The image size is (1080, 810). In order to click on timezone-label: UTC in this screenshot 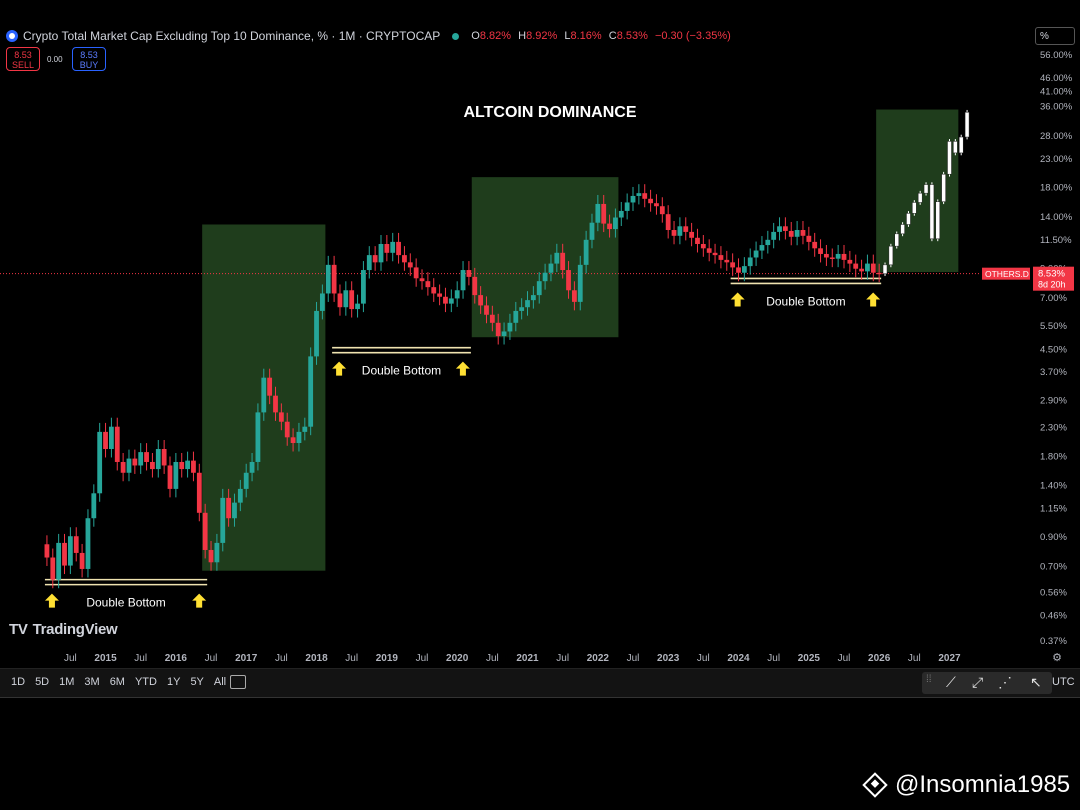, I will do `click(1063, 682)`.